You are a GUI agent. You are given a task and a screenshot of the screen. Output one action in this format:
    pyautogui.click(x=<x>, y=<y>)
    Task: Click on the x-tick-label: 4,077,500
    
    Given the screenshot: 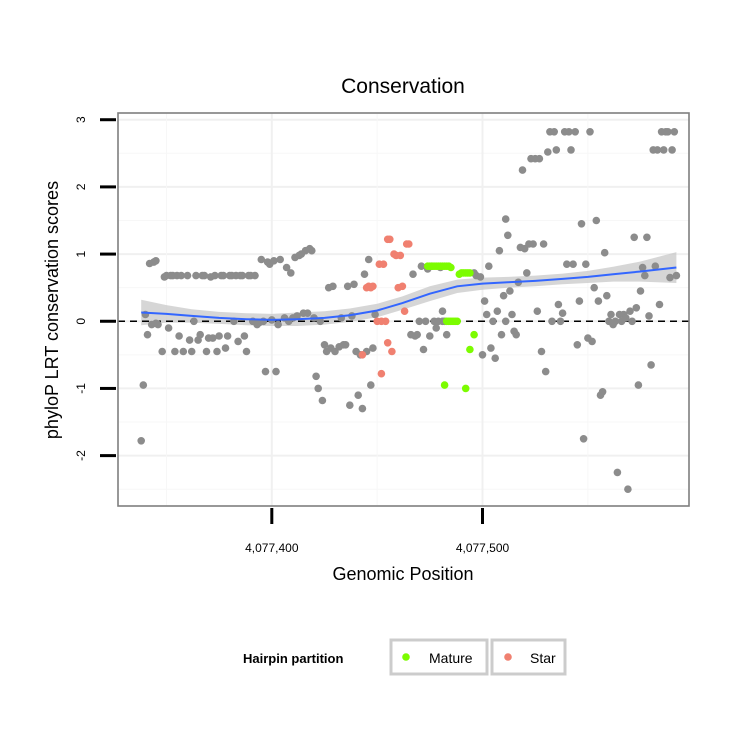 What is the action you would take?
    pyautogui.click(x=483, y=548)
    